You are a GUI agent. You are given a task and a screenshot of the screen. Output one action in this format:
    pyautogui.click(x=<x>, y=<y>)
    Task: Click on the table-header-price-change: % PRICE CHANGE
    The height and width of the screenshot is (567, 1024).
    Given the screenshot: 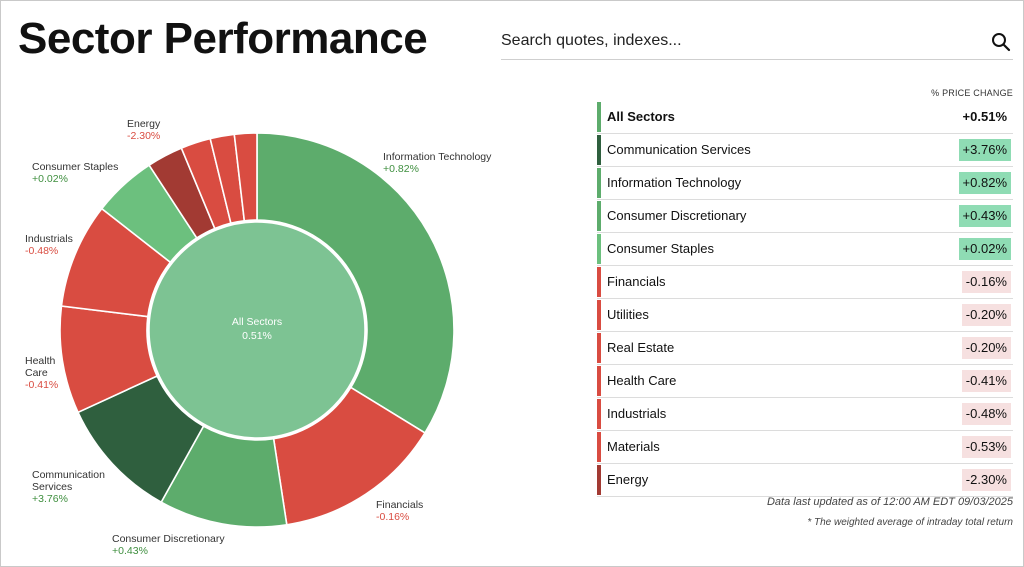 What is the action you would take?
    pyautogui.click(x=972, y=93)
    